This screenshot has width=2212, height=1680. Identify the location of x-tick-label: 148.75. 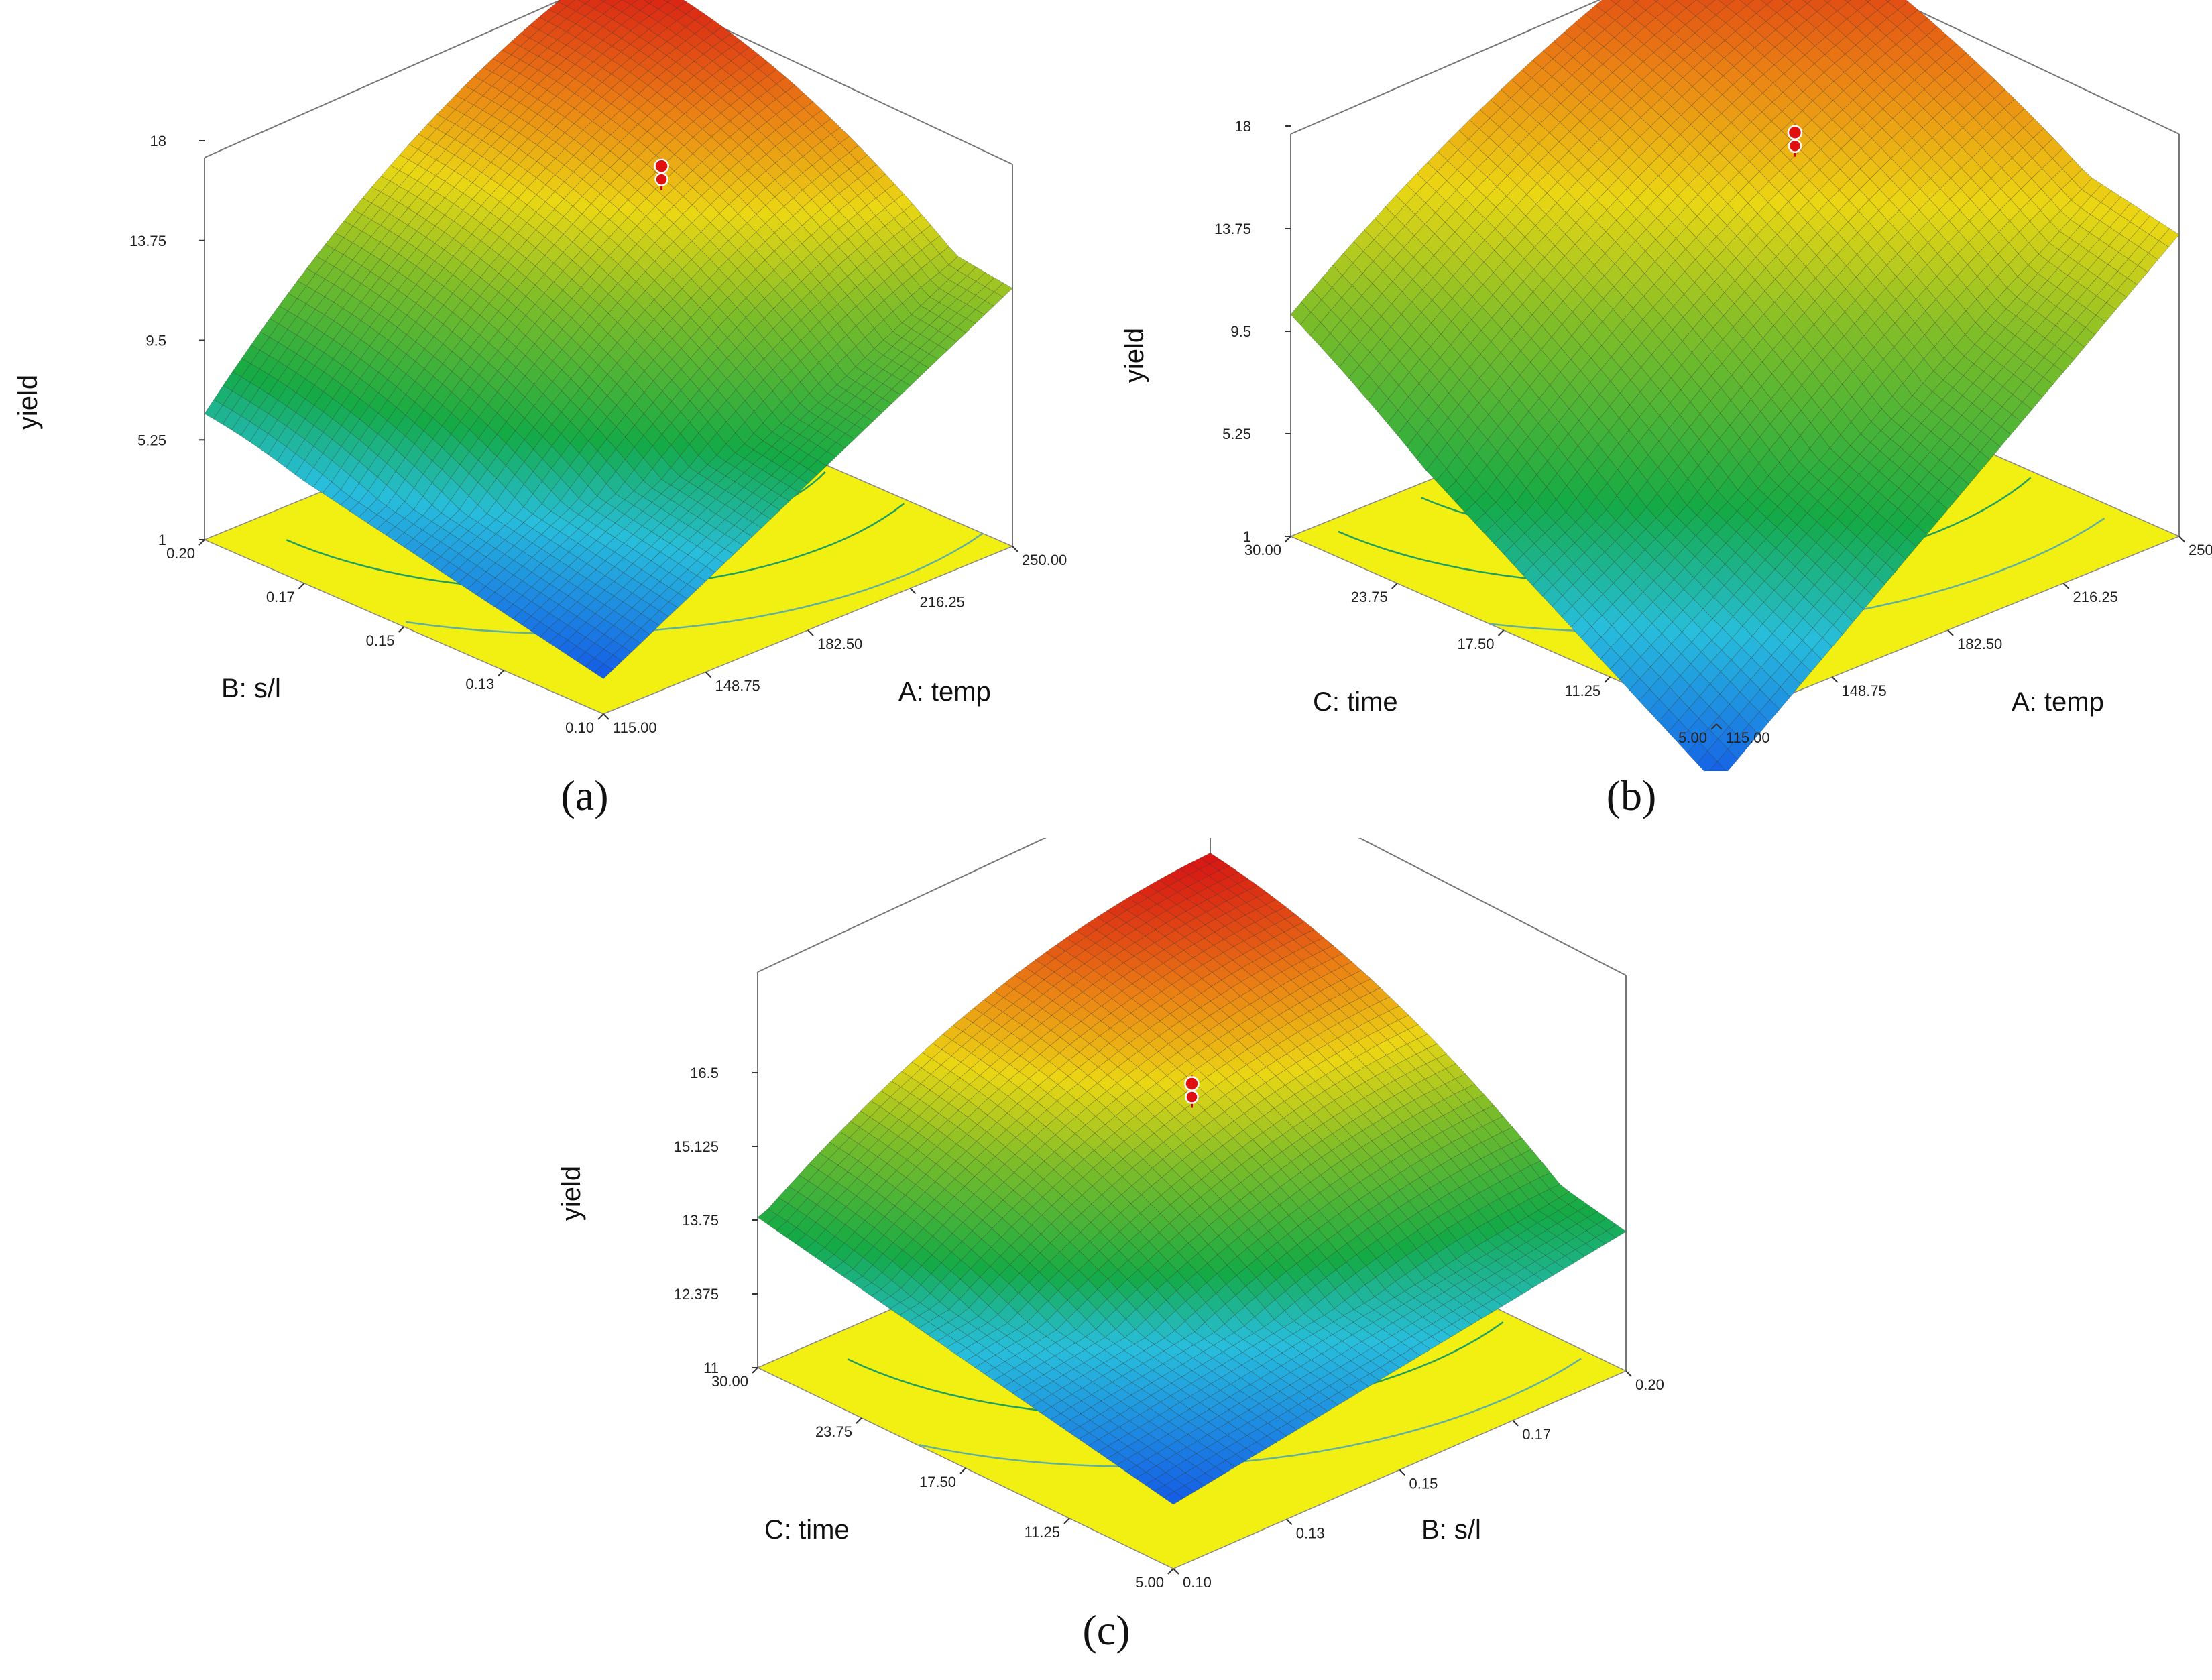
(738, 686).